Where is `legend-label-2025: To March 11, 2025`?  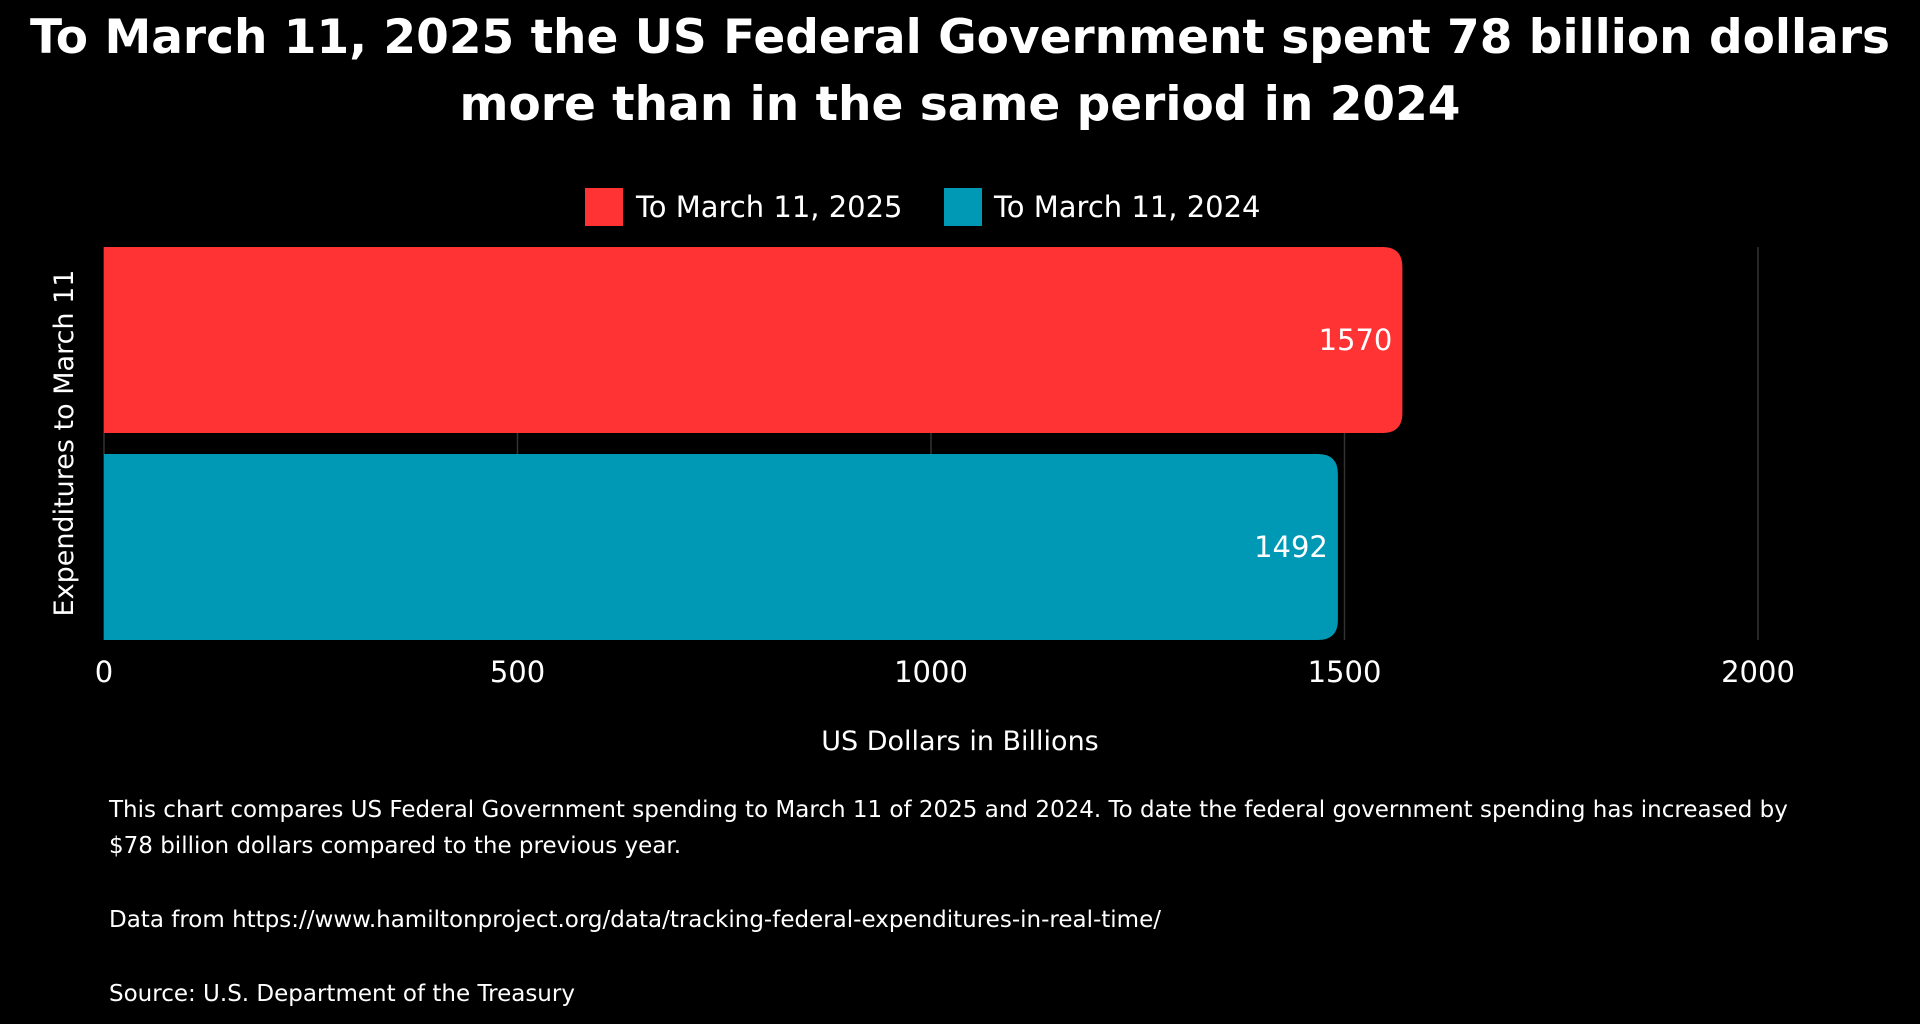
legend-label-2025: To March 11, 2025 is located at coordinates (769, 207).